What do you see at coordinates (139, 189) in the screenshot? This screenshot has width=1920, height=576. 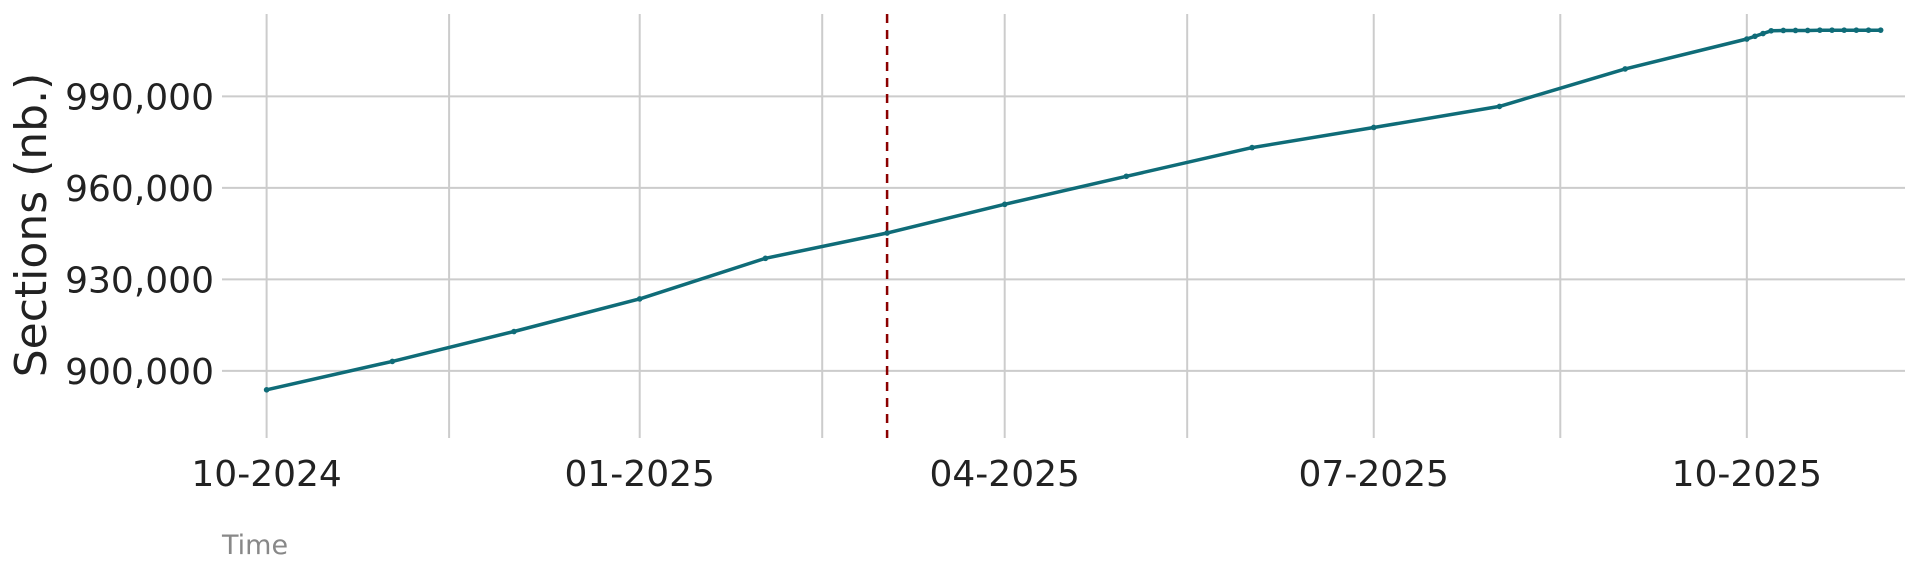 I see `y-tick-label: 960,000` at bounding box center [139, 189].